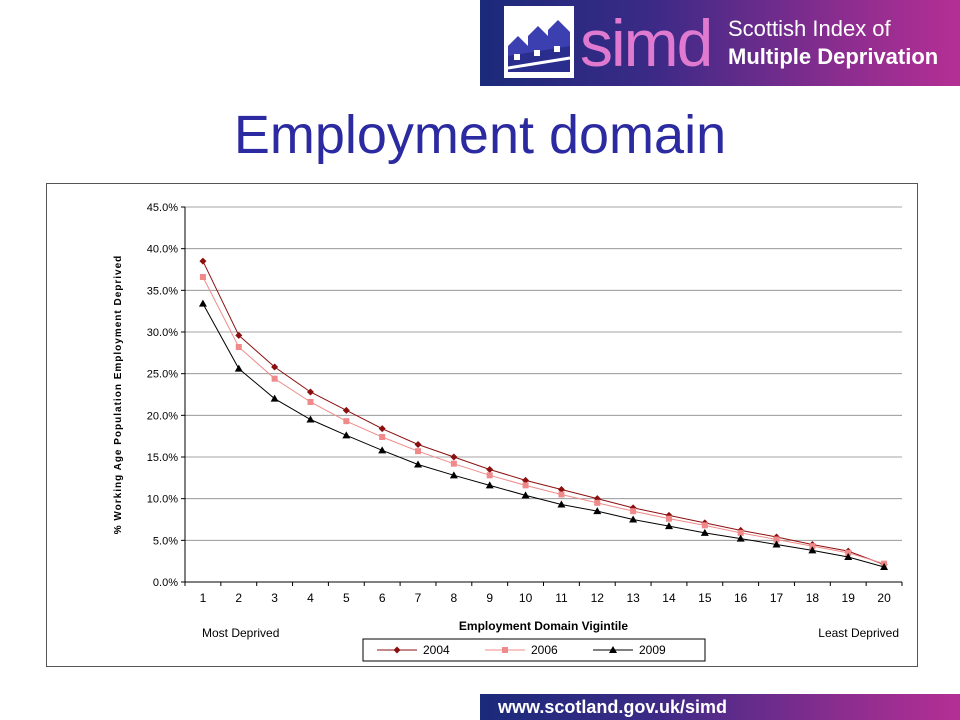 Image resolution: width=960 pixels, height=720 pixels. What do you see at coordinates (613, 649) in the screenshot?
I see `legend-marker-2009` at bounding box center [613, 649].